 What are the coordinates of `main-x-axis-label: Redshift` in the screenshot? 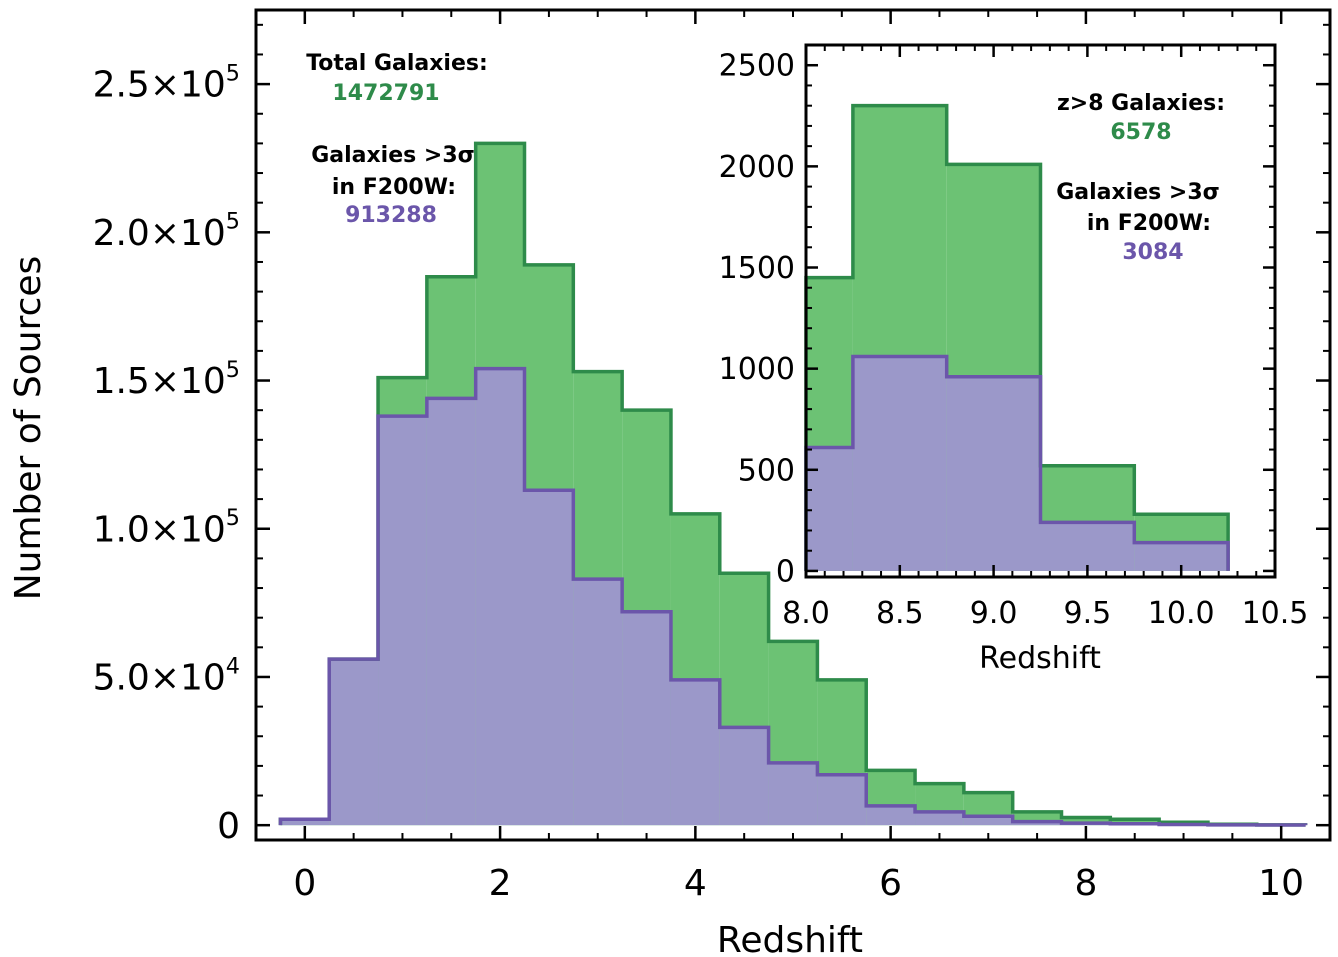 It's located at (790, 938).